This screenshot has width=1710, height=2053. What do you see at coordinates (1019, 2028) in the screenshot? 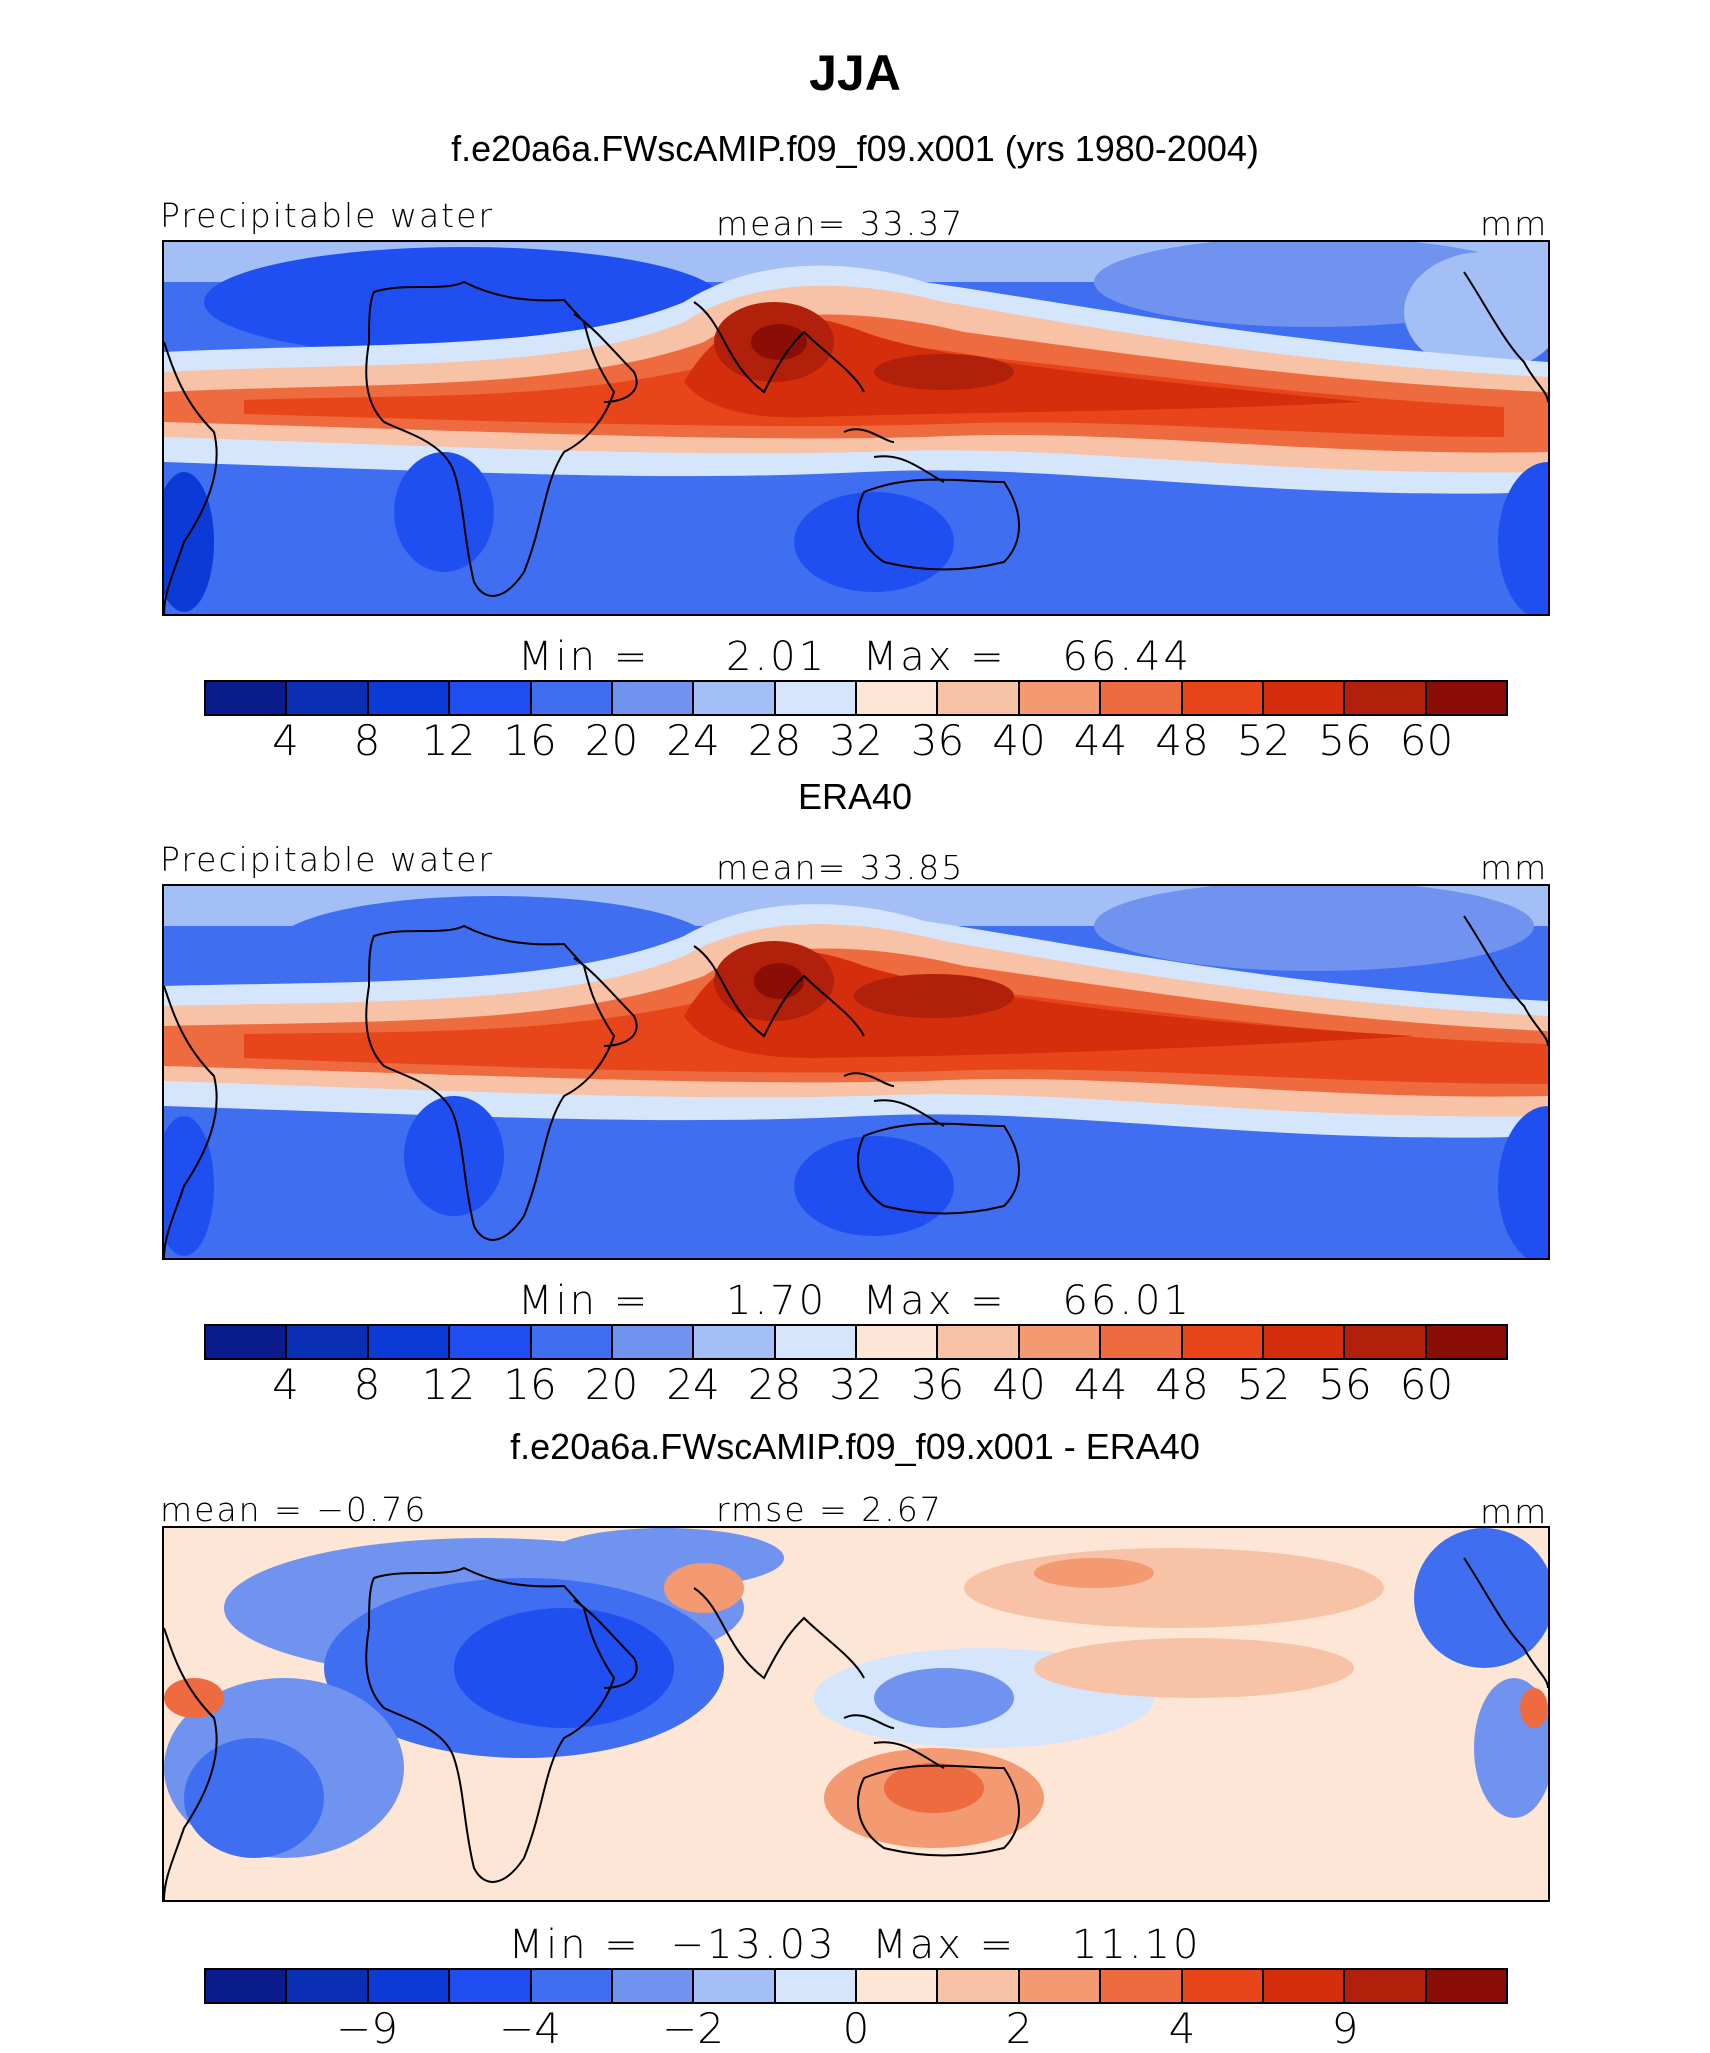
I see `colorbar-tick-label: 2` at bounding box center [1019, 2028].